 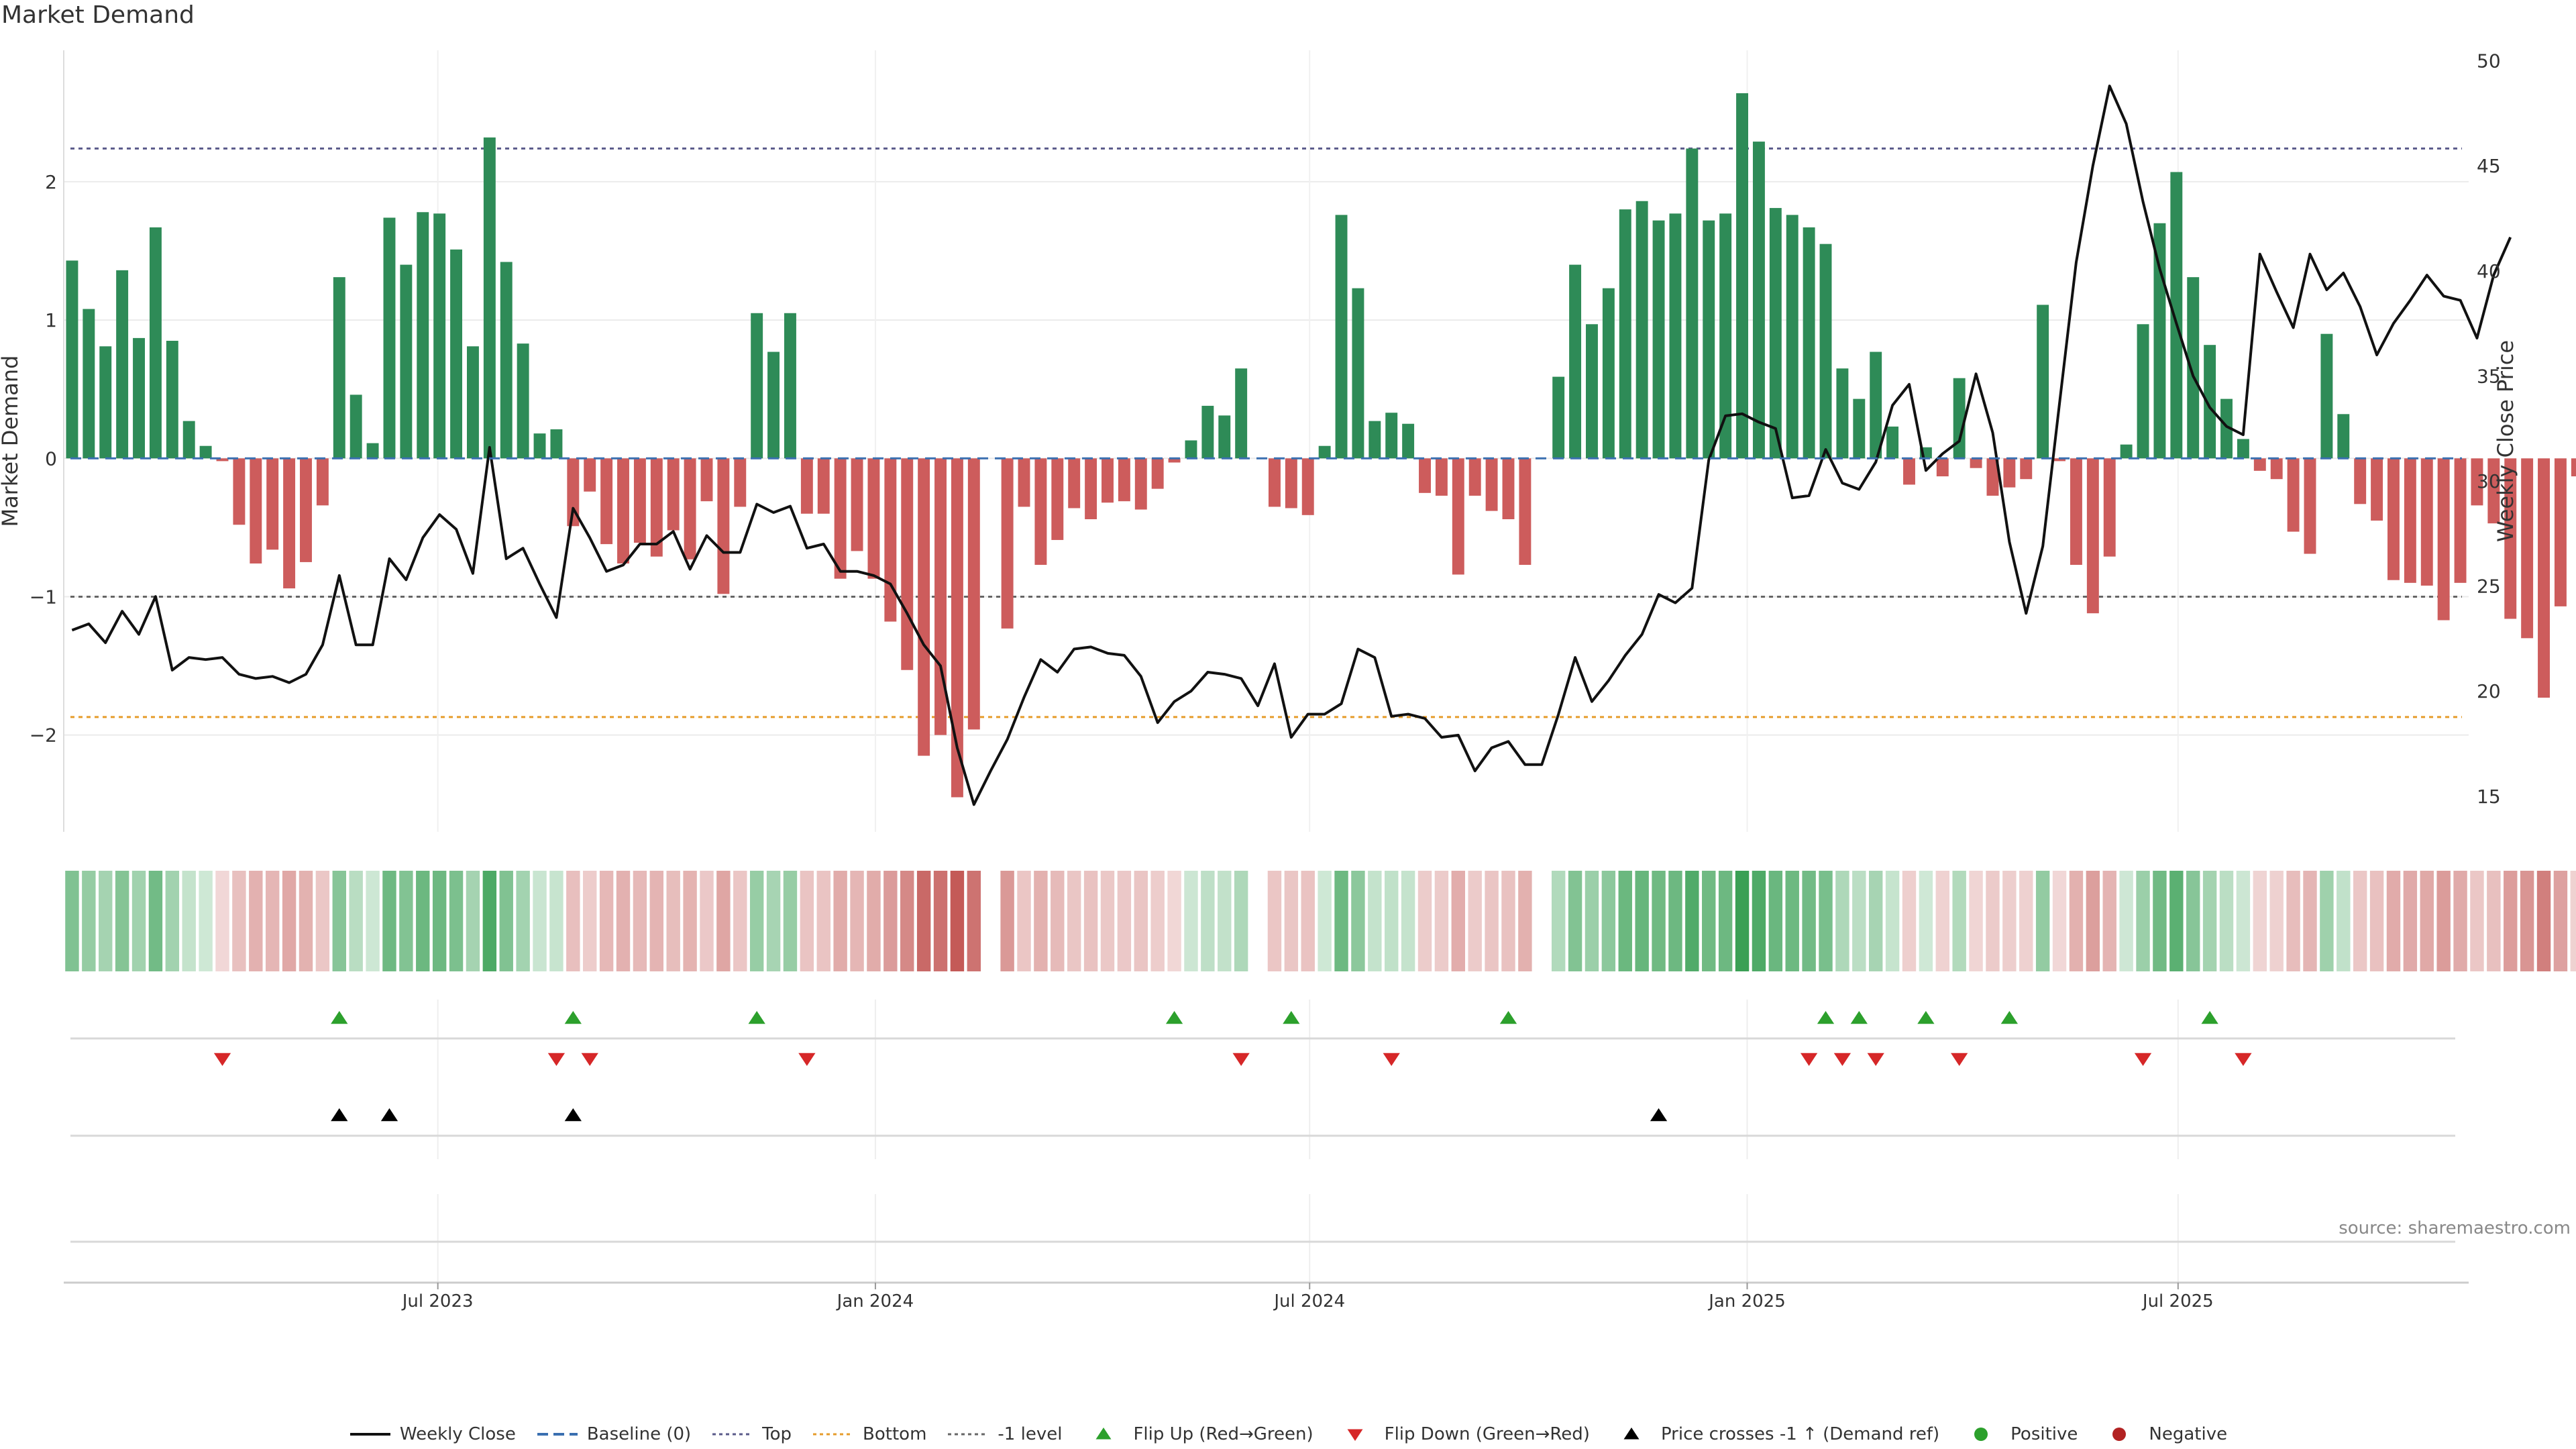 What do you see at coordinates (1223, 1434) in the screenshot?
I see `legend-label: Flip Up (Red→Green)` at bounding box center [1223, 1434].